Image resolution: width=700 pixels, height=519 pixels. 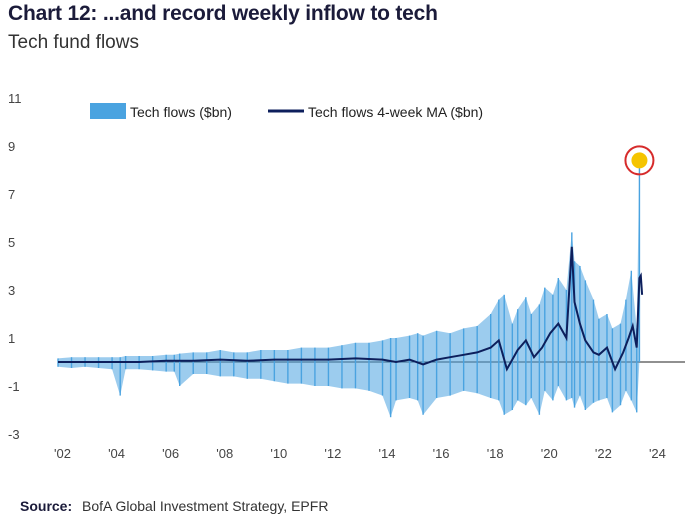 I want to click on legend-label-flows: Tech flows ($bn), so click(x=181, y=112).